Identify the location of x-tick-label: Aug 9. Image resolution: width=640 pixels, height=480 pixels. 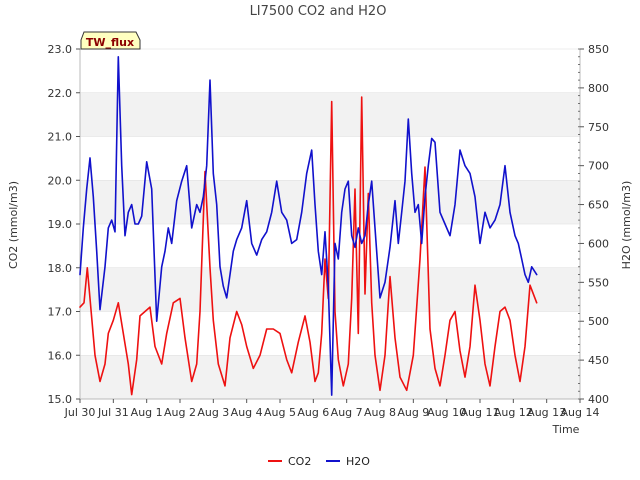
(413, 412).